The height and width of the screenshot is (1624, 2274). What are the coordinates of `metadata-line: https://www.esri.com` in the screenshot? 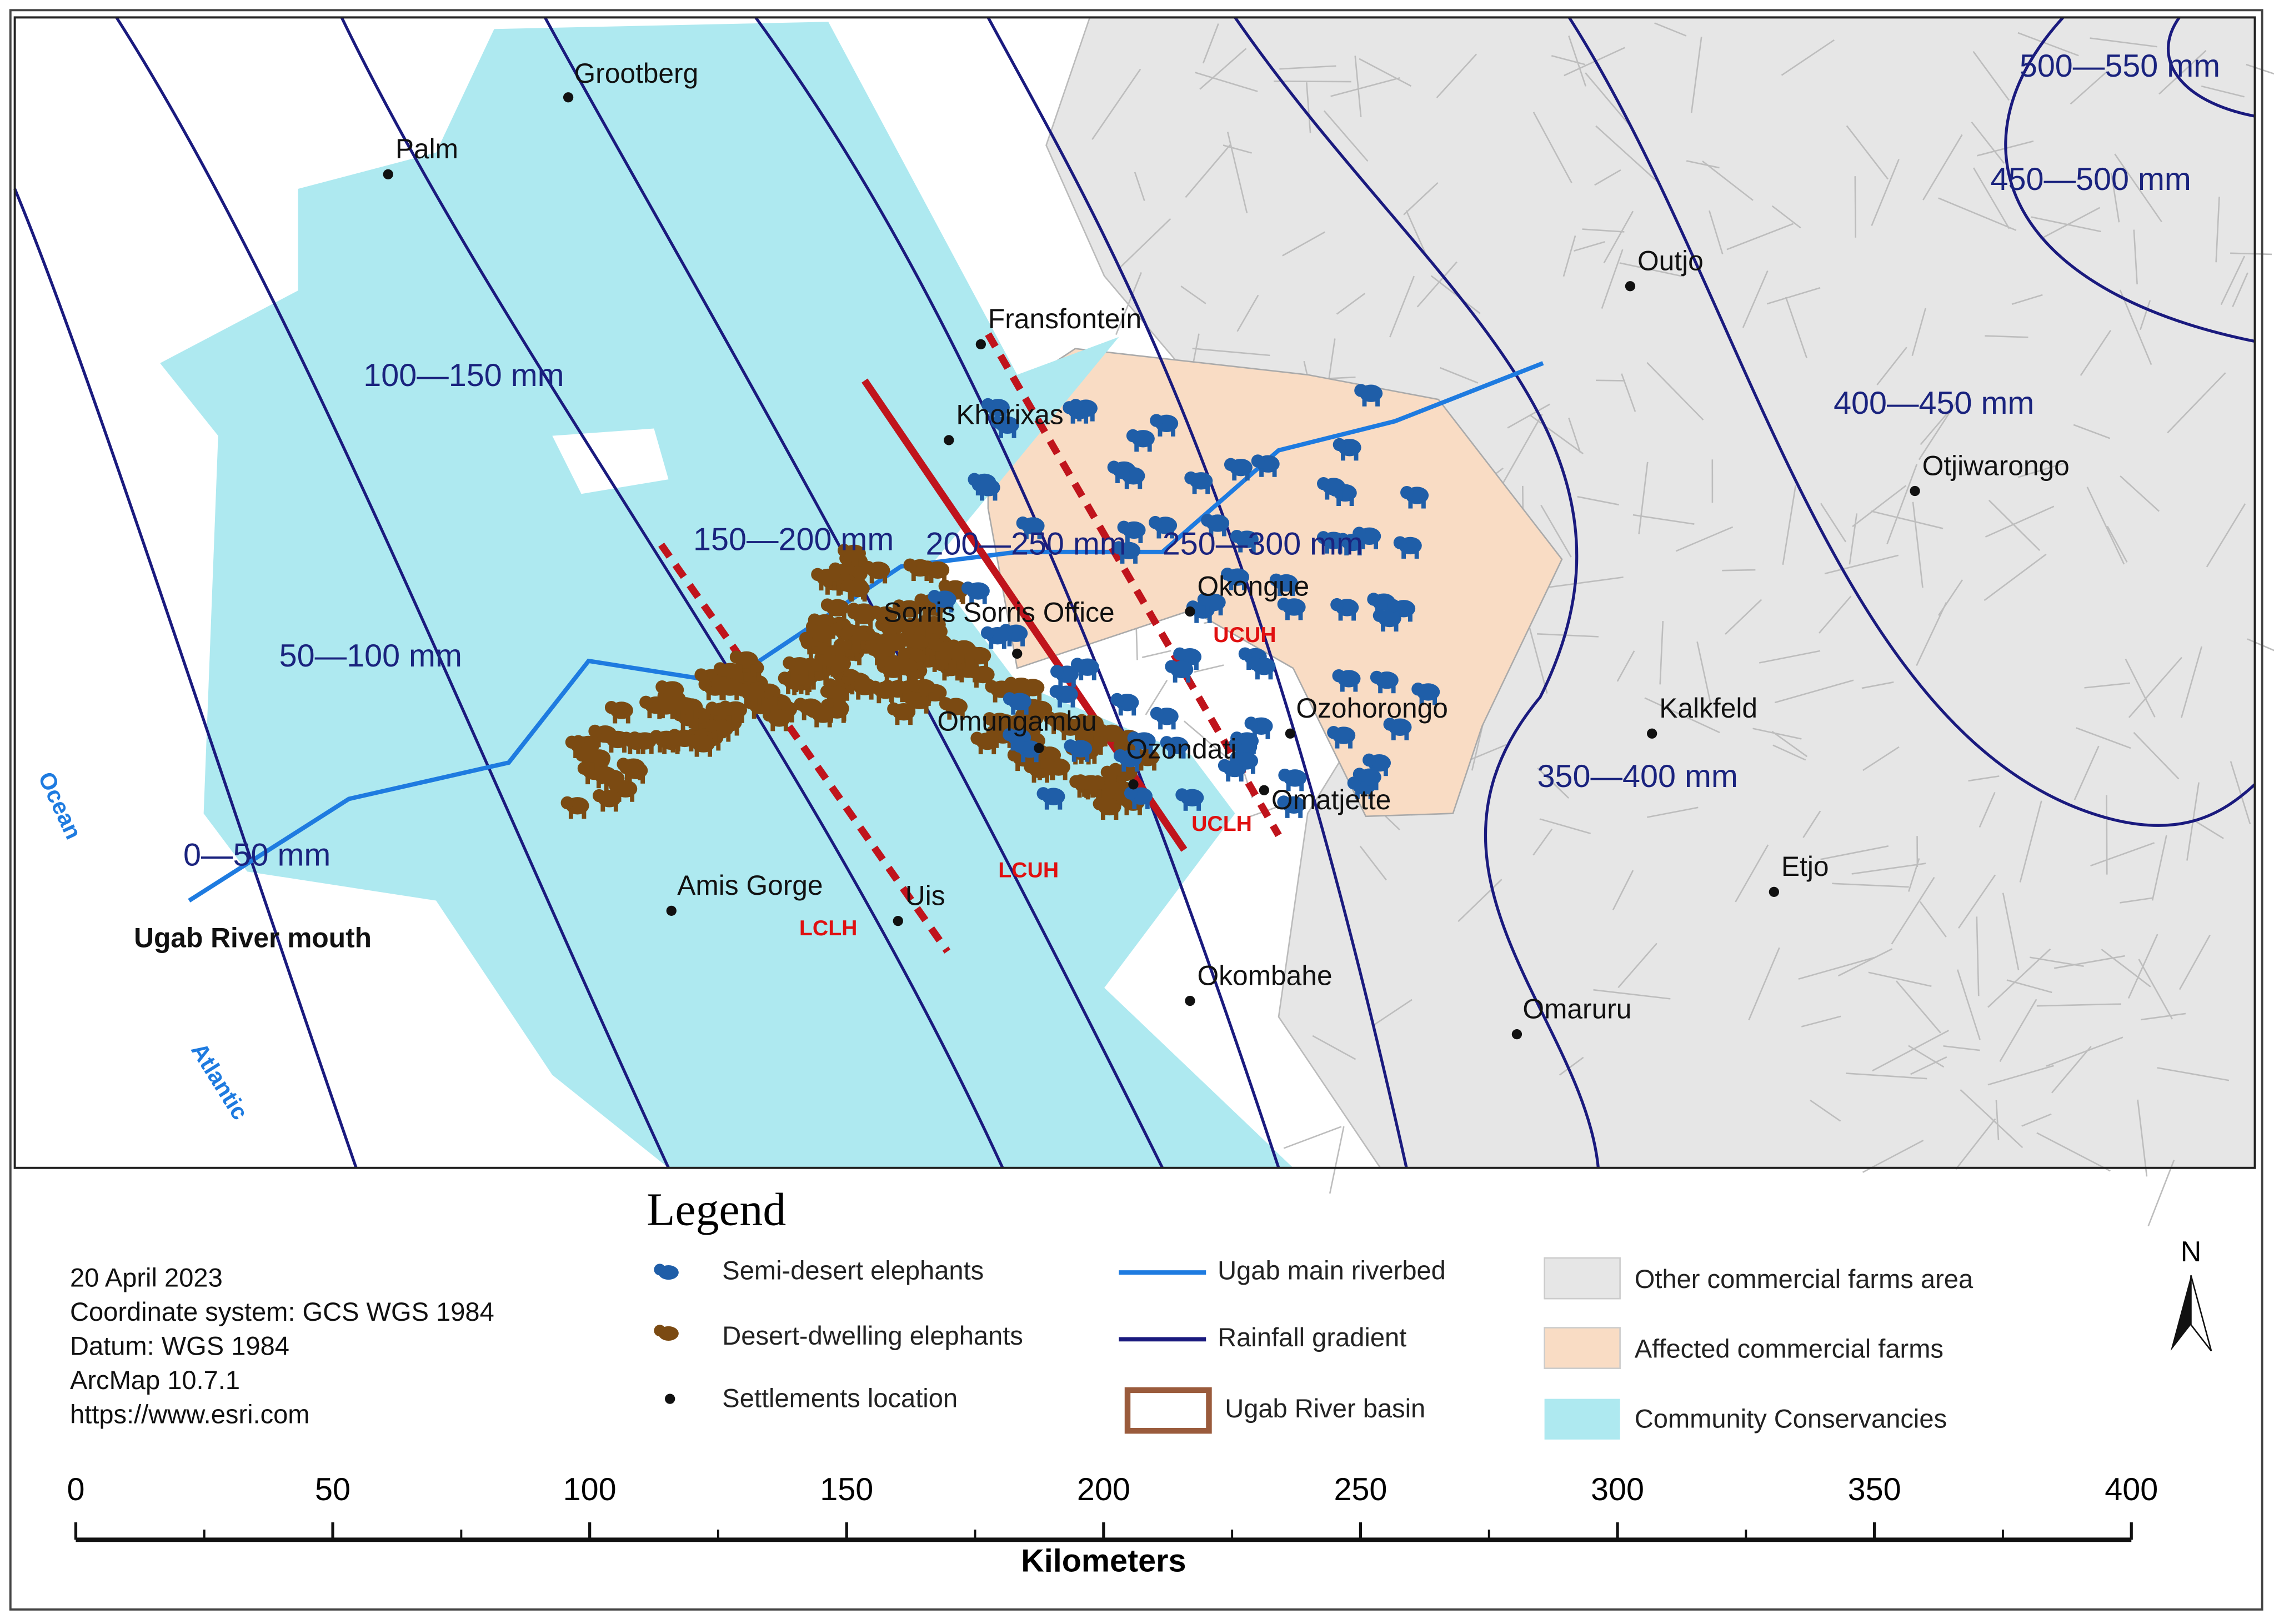 It's located at (190, 1413).